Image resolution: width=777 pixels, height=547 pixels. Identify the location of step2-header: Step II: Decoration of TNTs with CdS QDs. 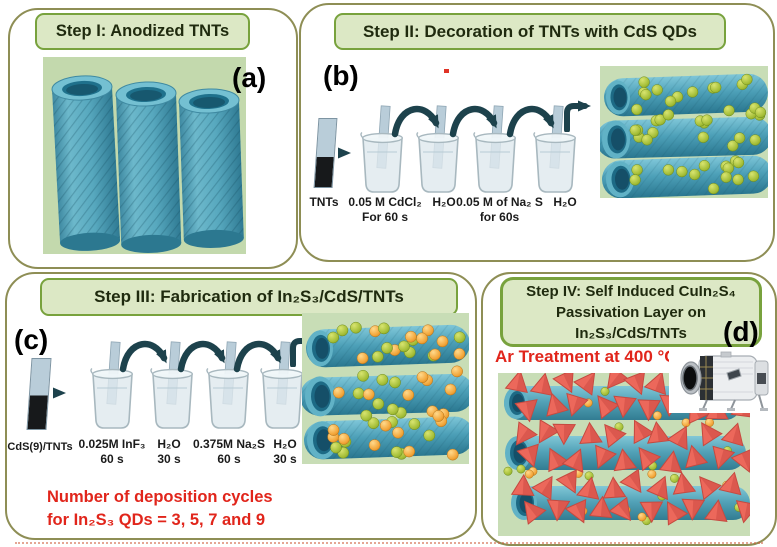
(530, 31).